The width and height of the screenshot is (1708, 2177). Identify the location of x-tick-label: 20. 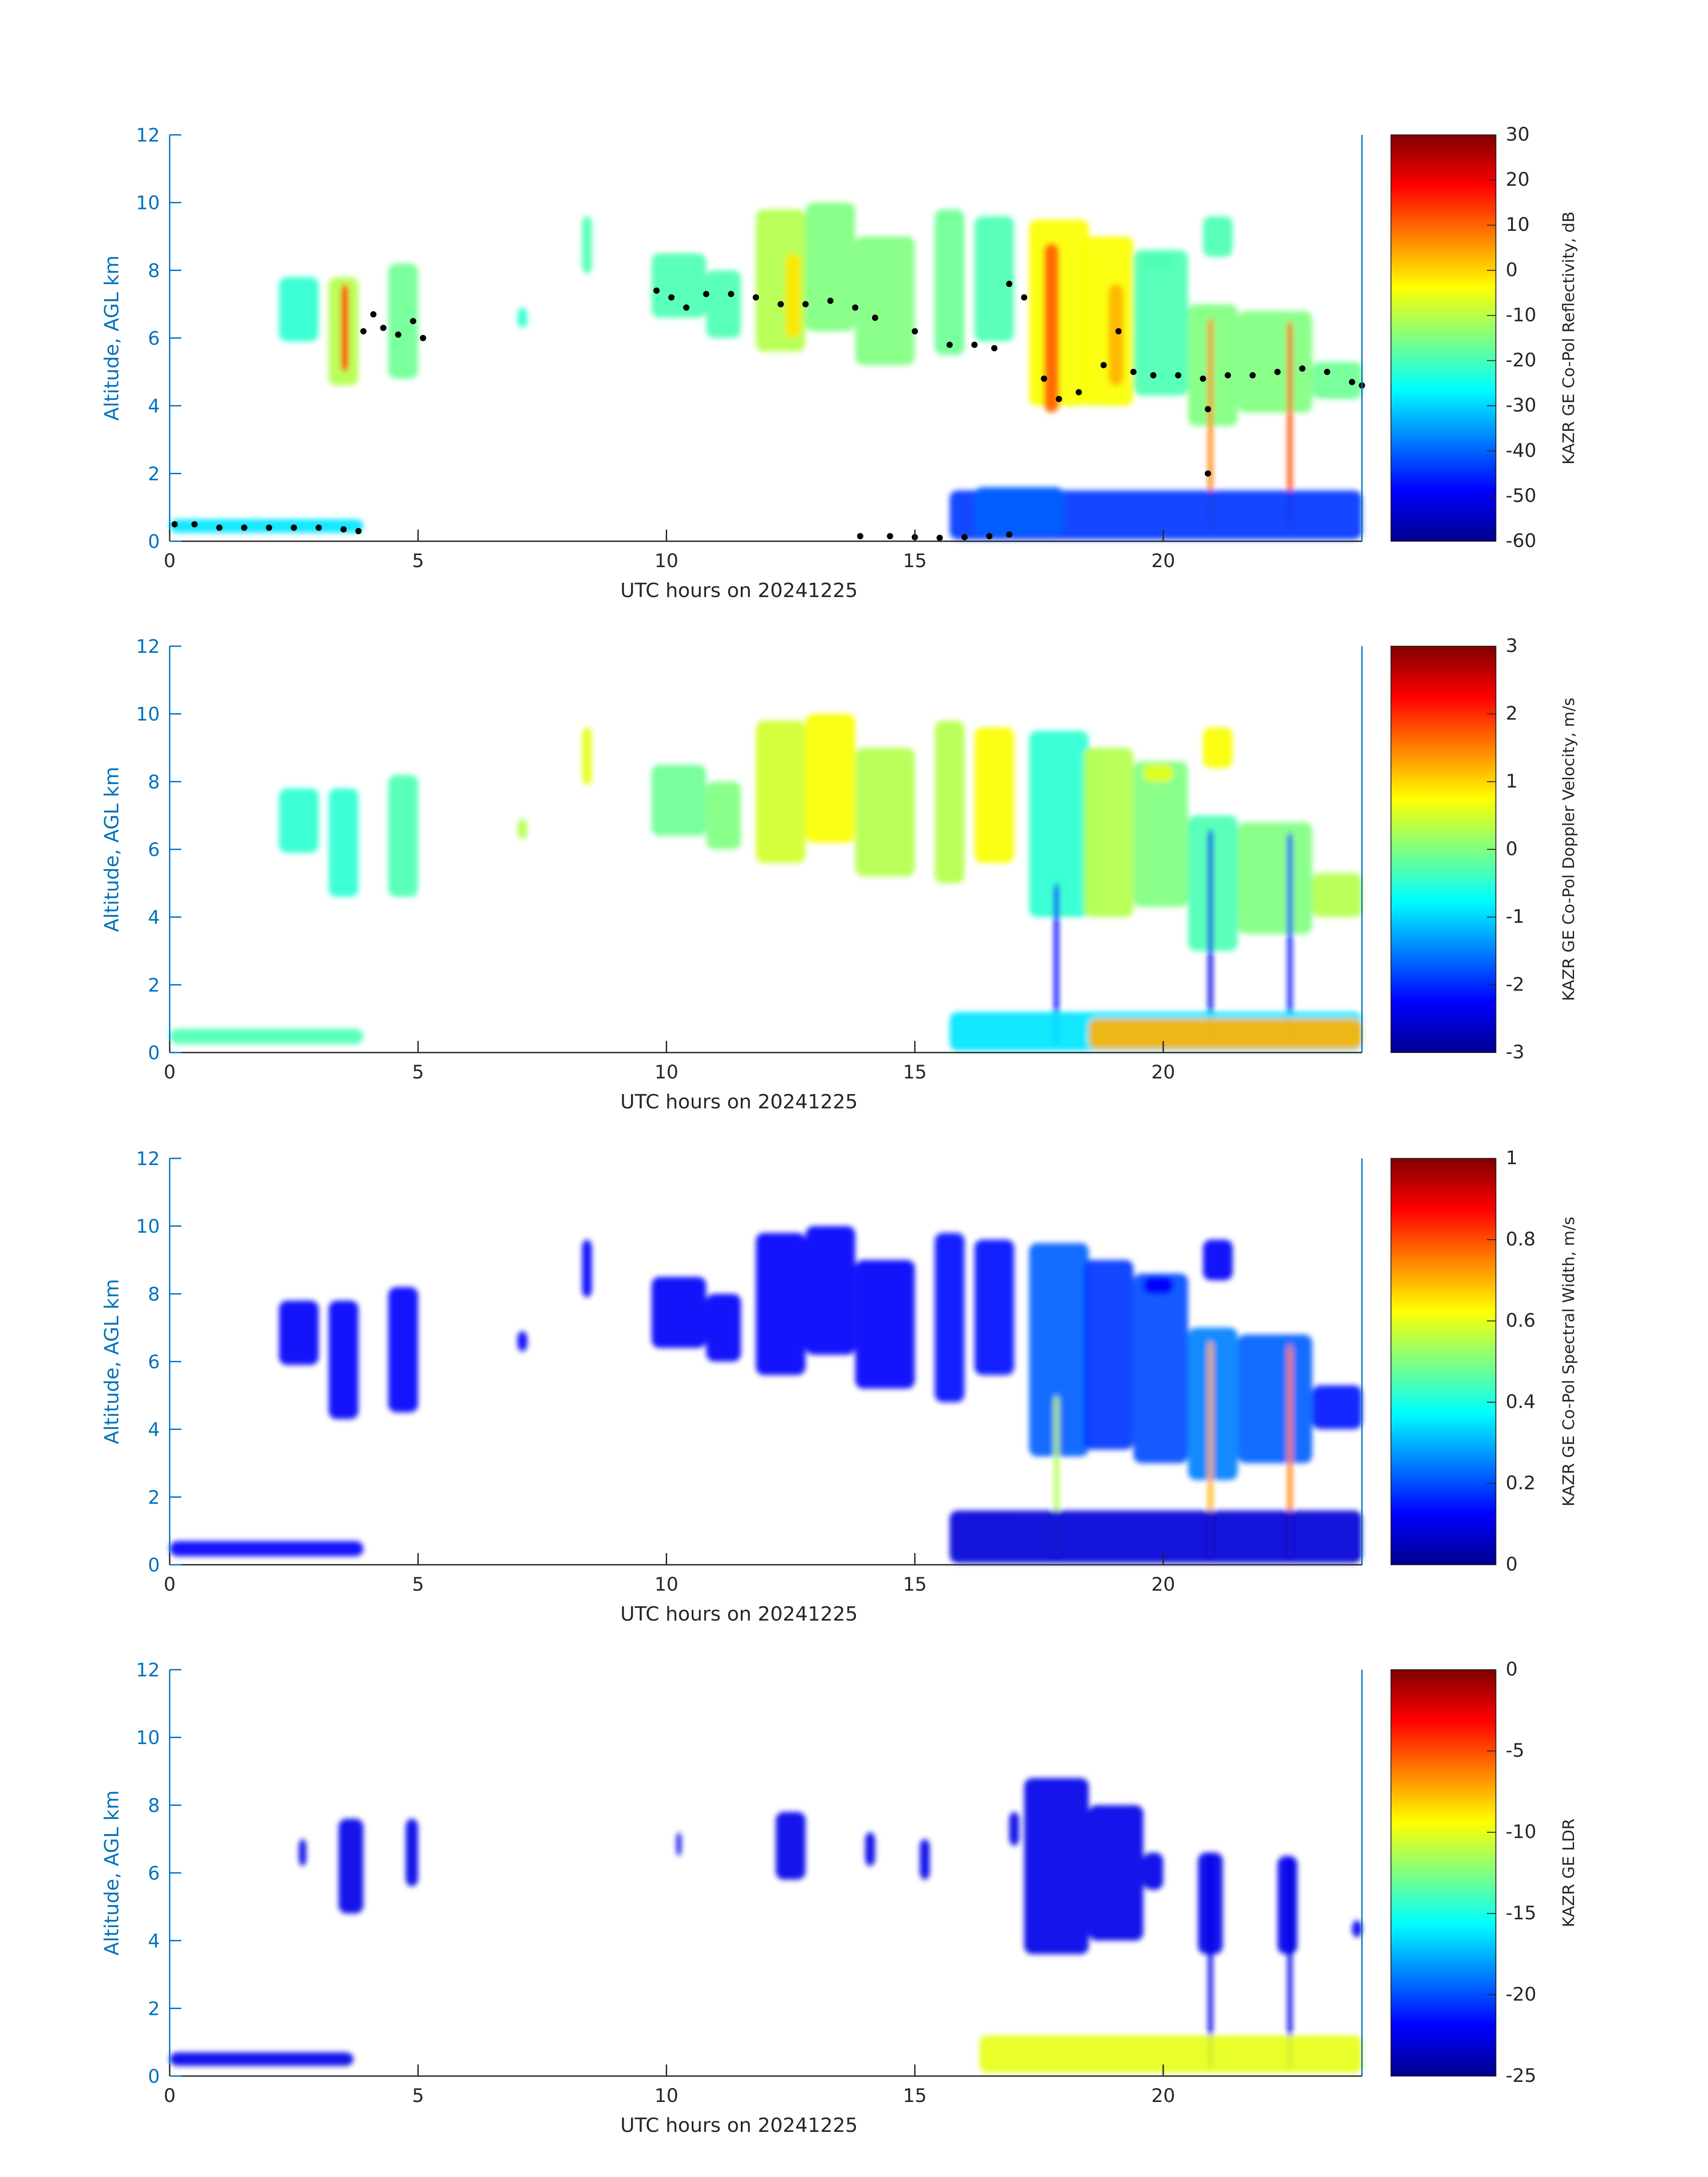
(1163, 1072).